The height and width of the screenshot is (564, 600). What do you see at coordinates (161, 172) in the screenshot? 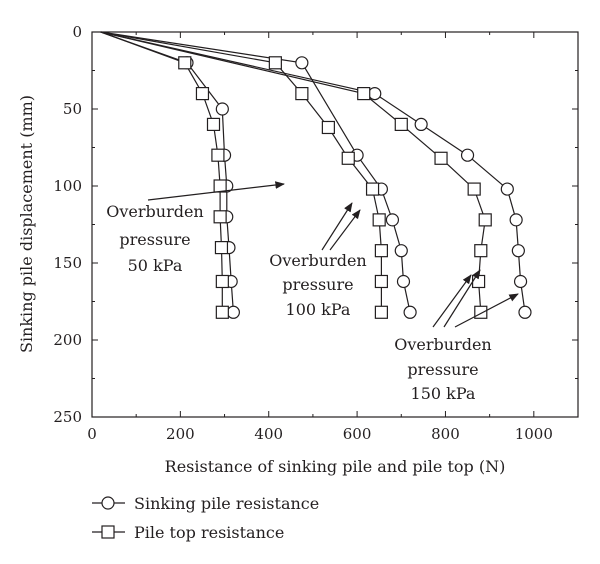
I see `series-line` at bounding box center [161, 172].